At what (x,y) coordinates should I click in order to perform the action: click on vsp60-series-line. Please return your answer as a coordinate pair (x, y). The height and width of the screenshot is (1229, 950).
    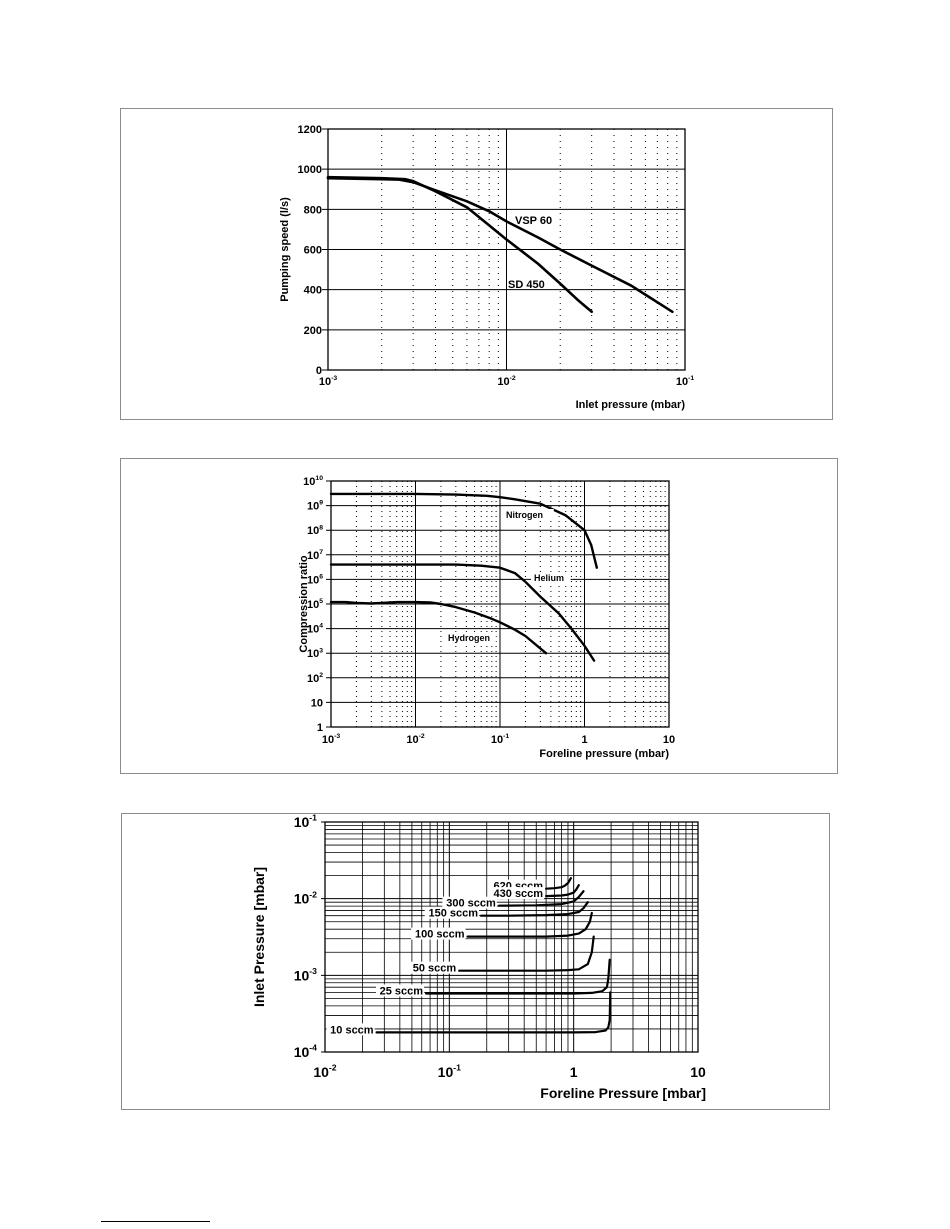
    Looking at the image, I should click on (500, 245).